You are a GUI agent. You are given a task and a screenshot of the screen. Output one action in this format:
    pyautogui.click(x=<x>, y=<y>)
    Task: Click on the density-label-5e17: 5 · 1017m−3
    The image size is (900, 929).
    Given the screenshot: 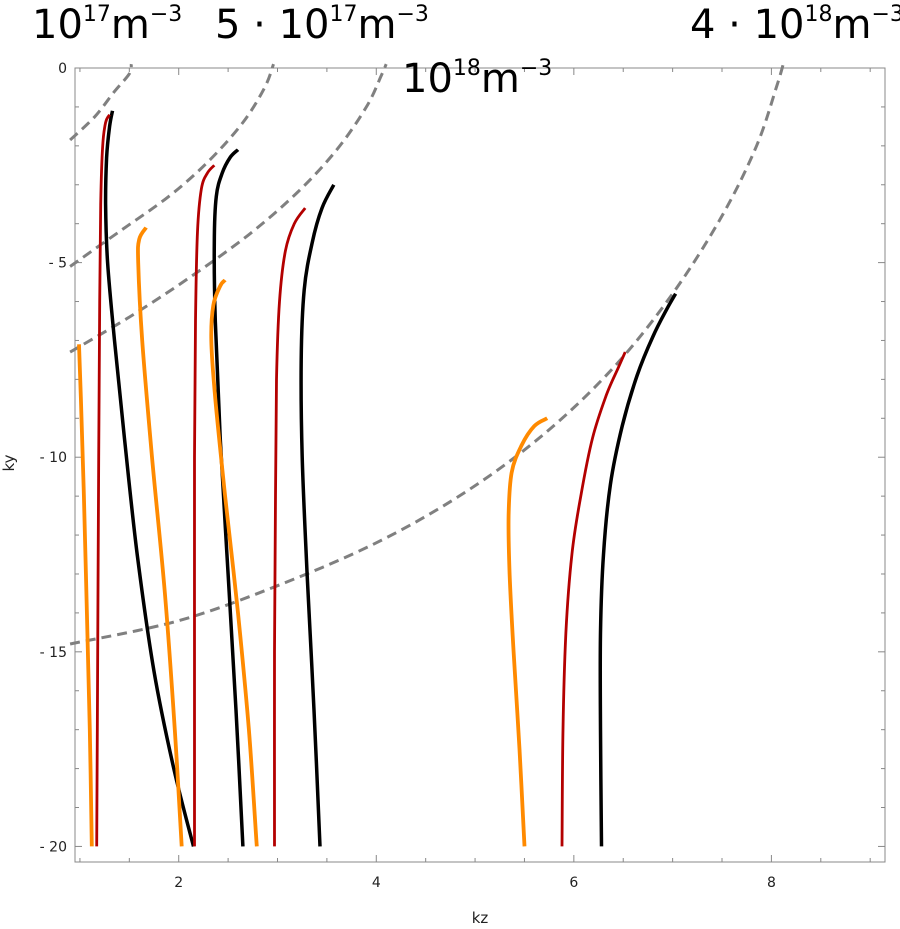 What is the action you would take?
    pyautogui.click(x=322, y=25)
    